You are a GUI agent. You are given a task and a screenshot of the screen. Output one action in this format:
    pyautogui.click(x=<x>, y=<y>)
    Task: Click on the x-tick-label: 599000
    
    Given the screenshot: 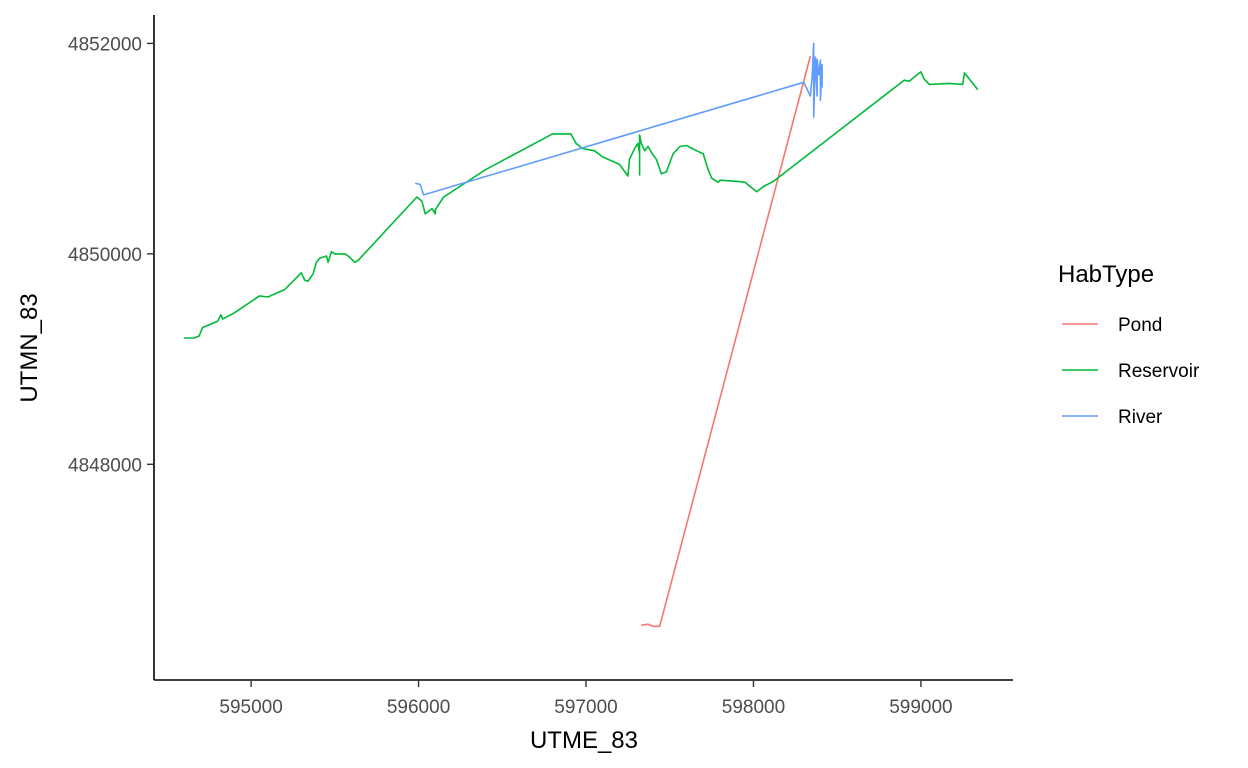 What is the action you would take?
    pyautogui.click(x=920, y=707)
    